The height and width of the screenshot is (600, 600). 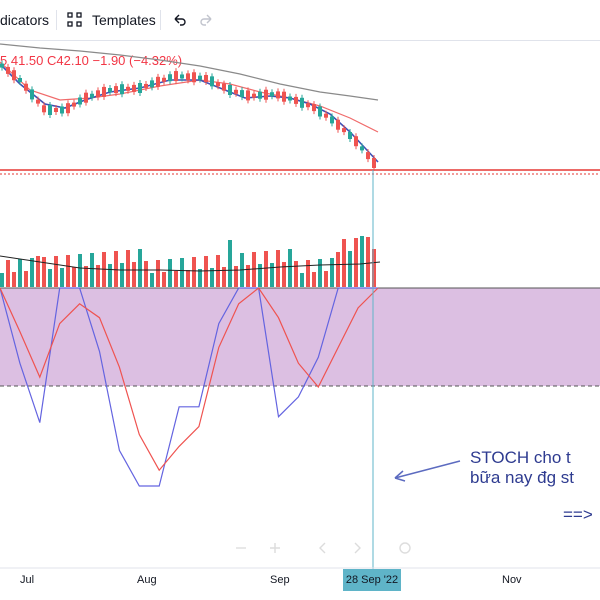 I want to click on toolbar-divider, so click(x=160, y=20).